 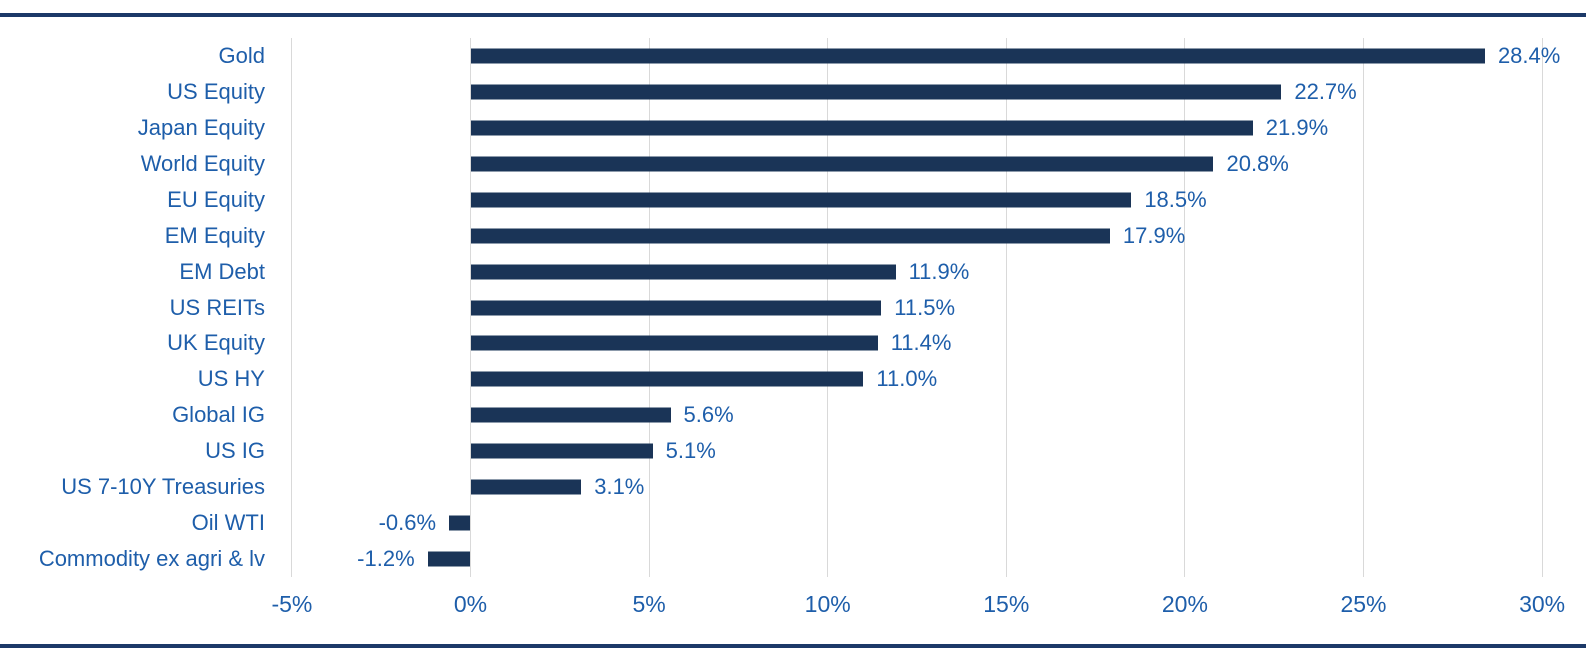 I want to click on x-tick-label: 10%, so click(x=827, y=604).